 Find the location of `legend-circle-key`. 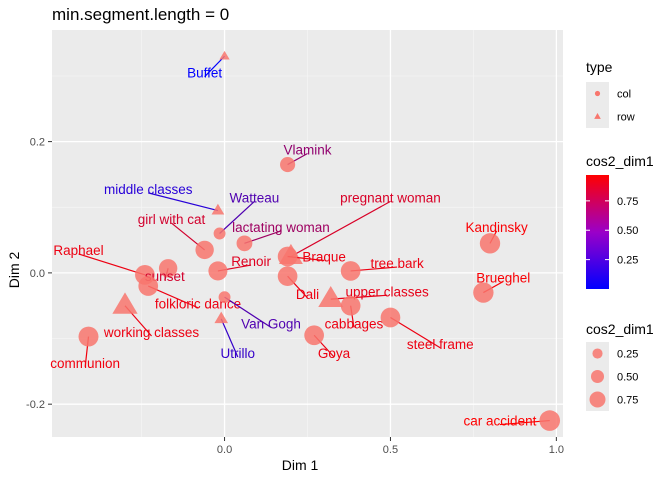

legend-circle-key is located at coordinates (597, 93).